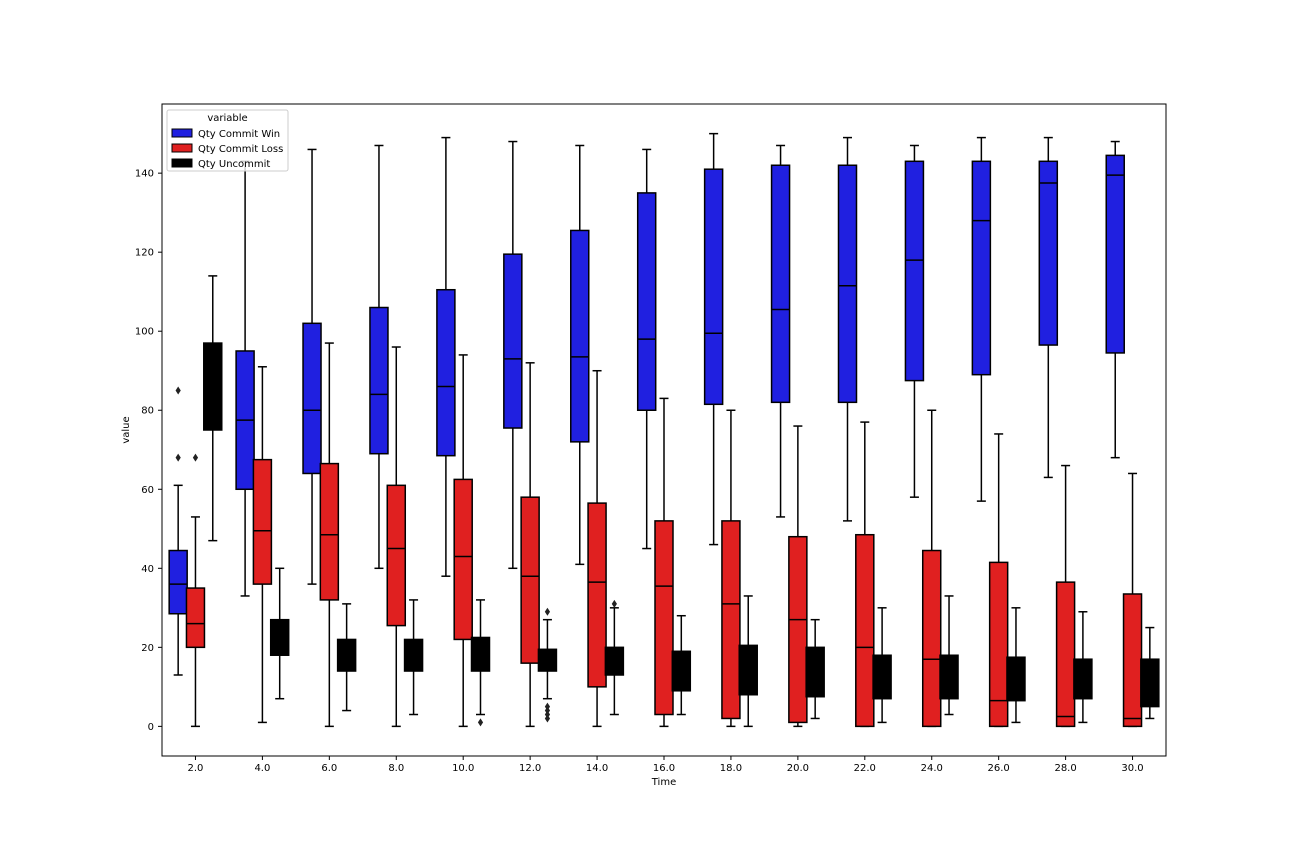 This screenshot has height=864, width=1296. Describe the element at coordinates (262, 768) in the screenshot. I see `x-tick-label: 4.0` at that location.